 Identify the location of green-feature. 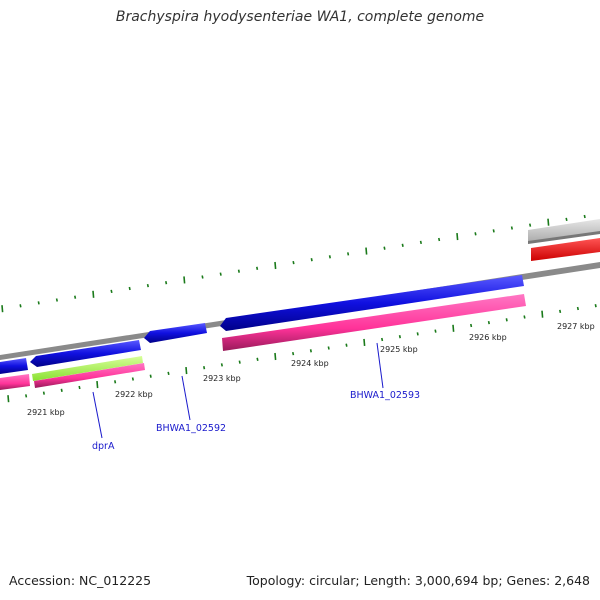
(87, 368).